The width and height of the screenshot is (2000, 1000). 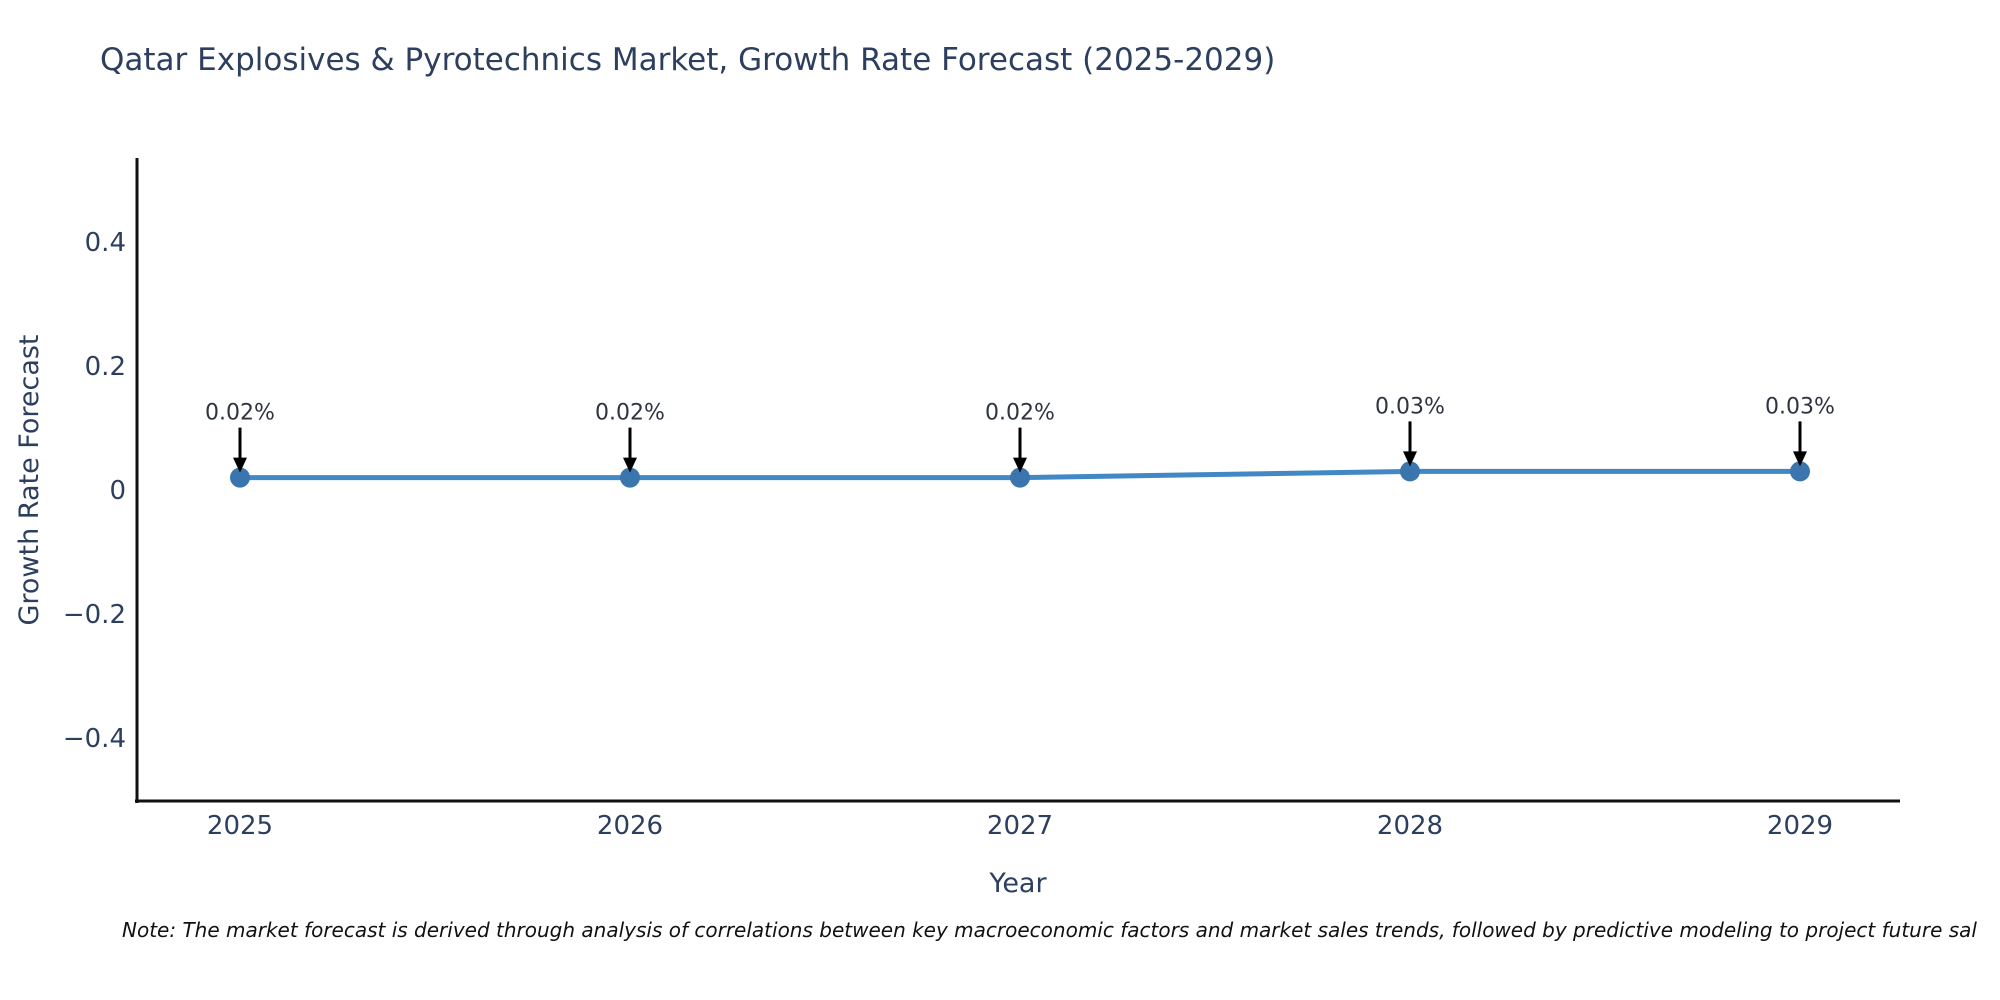 What do you see at coordinates (1020, 433) in the screenshot?
I see `point-annotations: 0.02% 0.02% 0.02% 0.03% 0.03%` at bounding box center [1020, 433].